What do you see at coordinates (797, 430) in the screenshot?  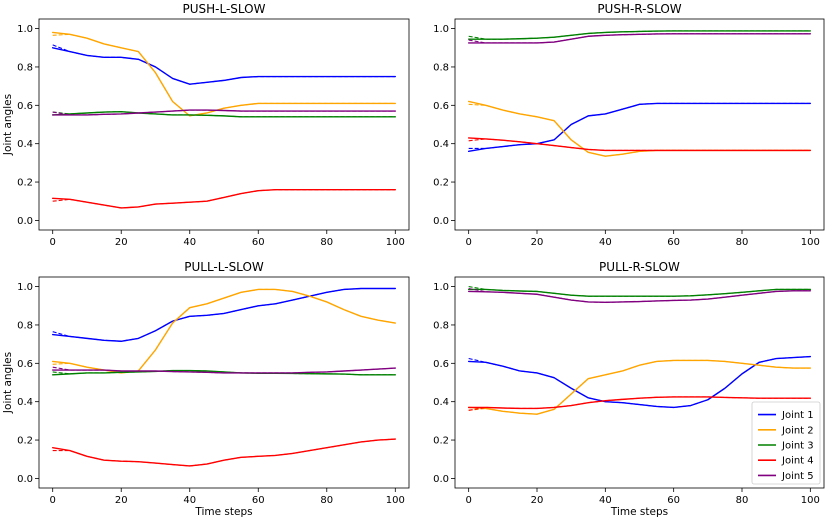 I see `legend-label: Joint 2` at bounding box center [797, 430].